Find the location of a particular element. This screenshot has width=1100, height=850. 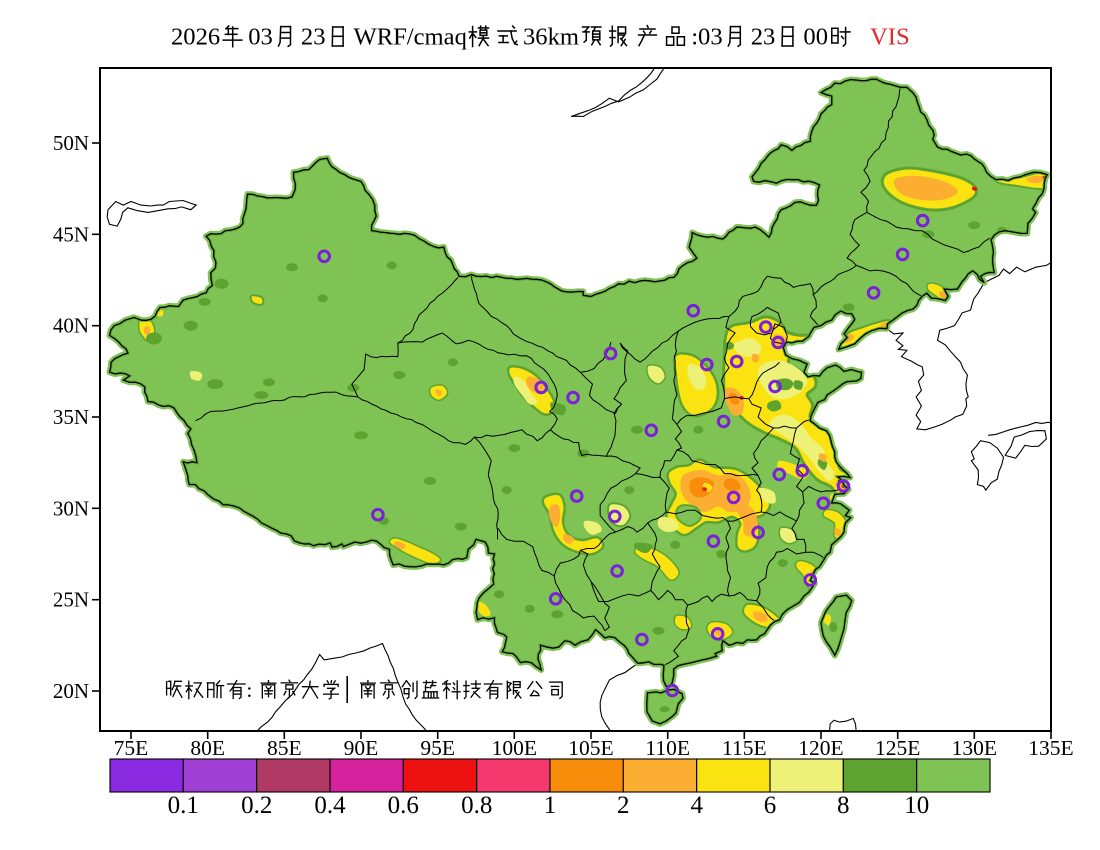

svg-text: 36km is located at coordinates (551, 37).